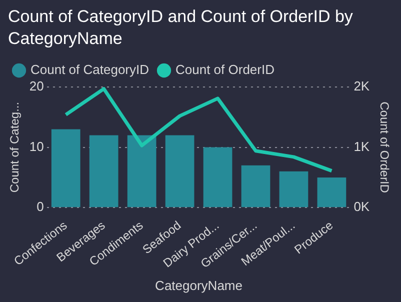 This screenshot has height=302, width=401. I want to click on y-tick-label: 20, so click(36, 86).